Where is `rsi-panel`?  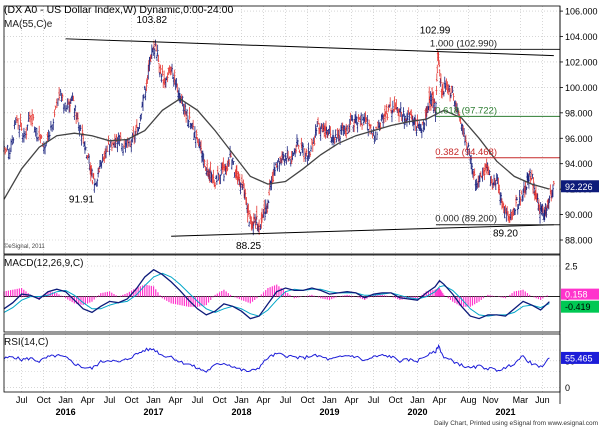
rsi-panel is located at coordinates (276, 358).